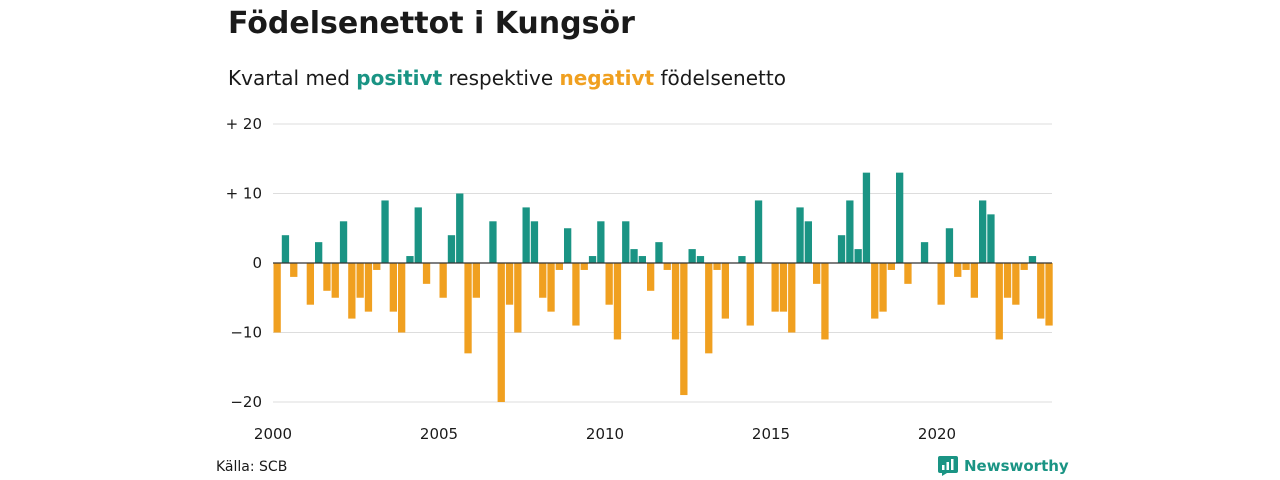 The width and height of the screenshot is (1280, 480). Describe the element at coordinates (246, 402) in the screenshot. I see `y-tick-label: −20` at that location.